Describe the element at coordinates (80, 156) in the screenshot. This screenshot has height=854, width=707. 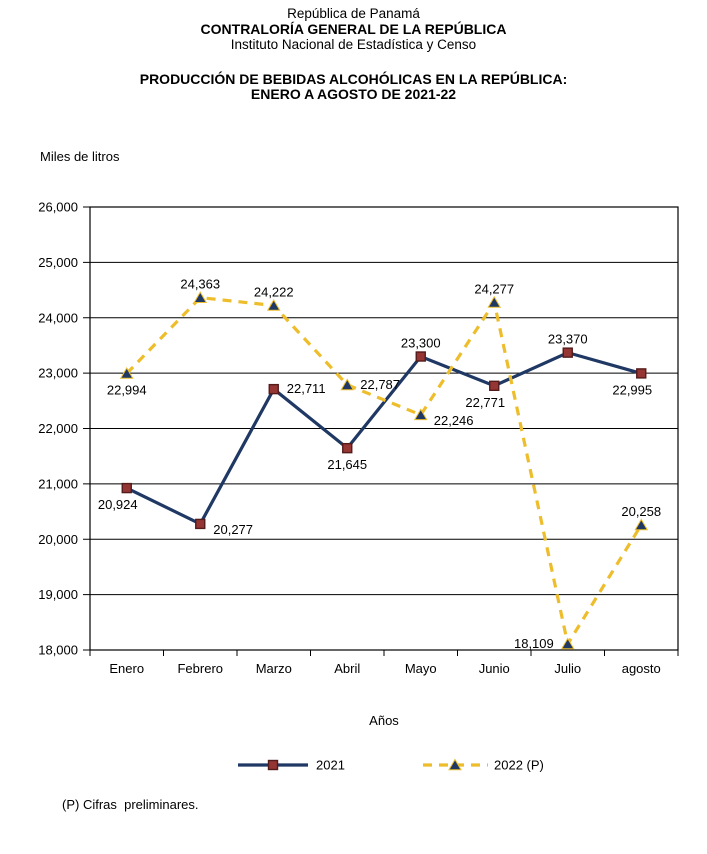
I see `y-axis-unit-label: Miles de litros` at that location.